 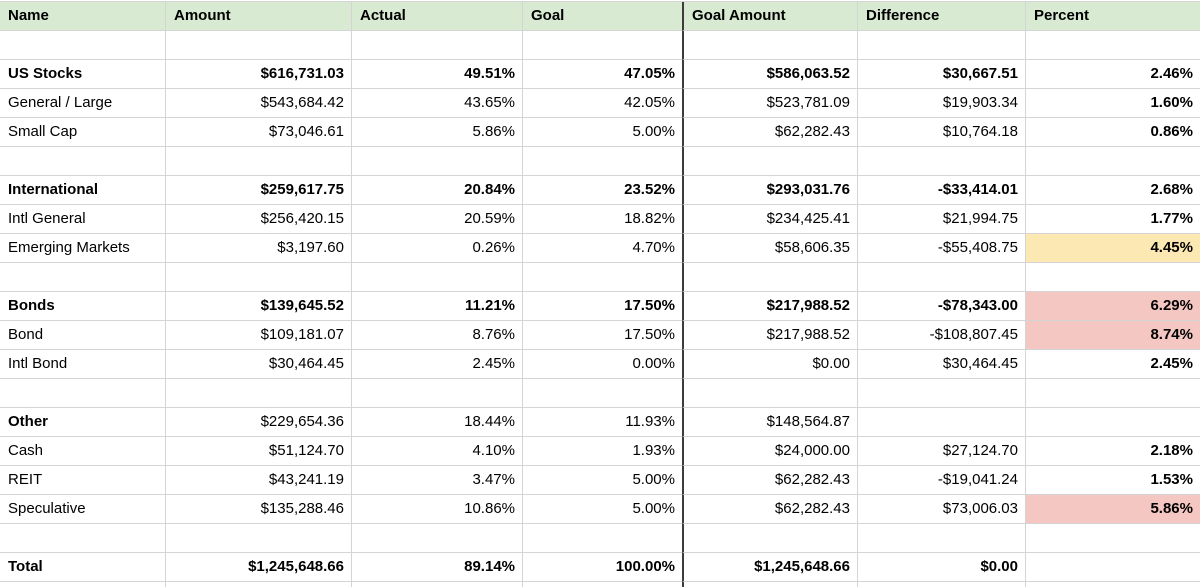 What do you see at coordinates (259, 16) in the screenshot?
I see `header-cell: Amount` at bounding box center [259, 16].